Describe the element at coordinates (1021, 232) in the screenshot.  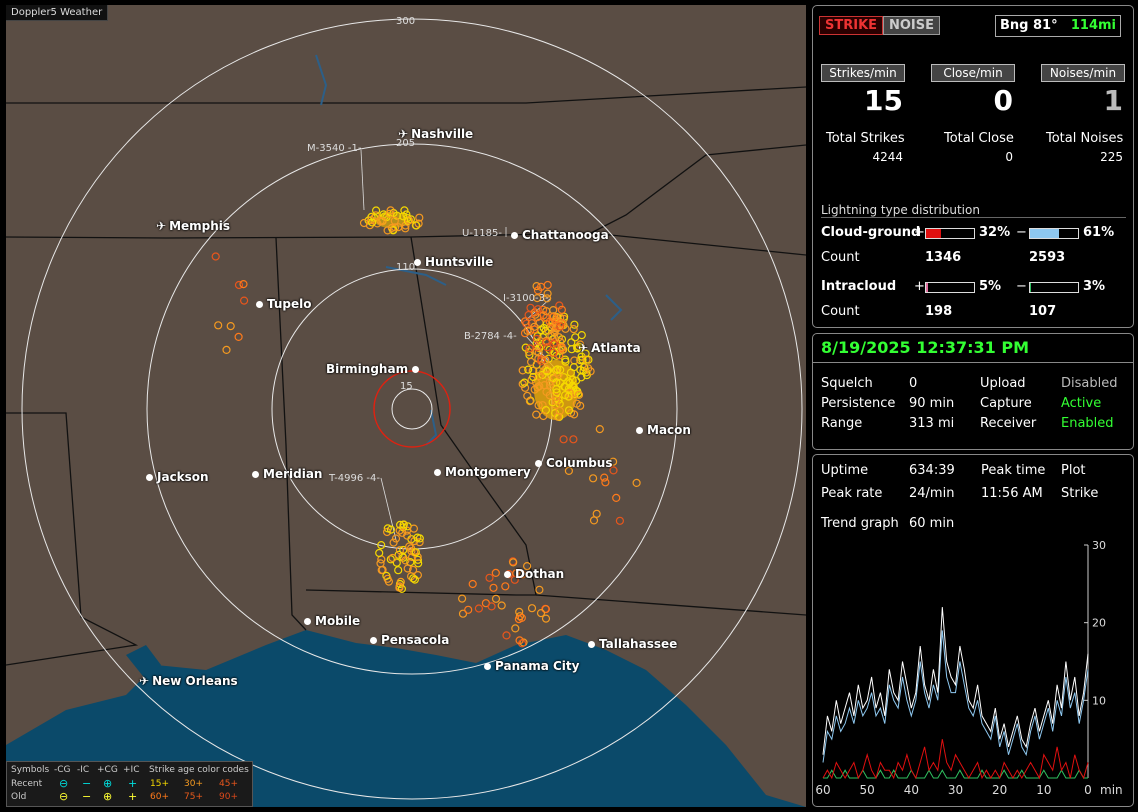
I see `minus-sign: −` at that location.